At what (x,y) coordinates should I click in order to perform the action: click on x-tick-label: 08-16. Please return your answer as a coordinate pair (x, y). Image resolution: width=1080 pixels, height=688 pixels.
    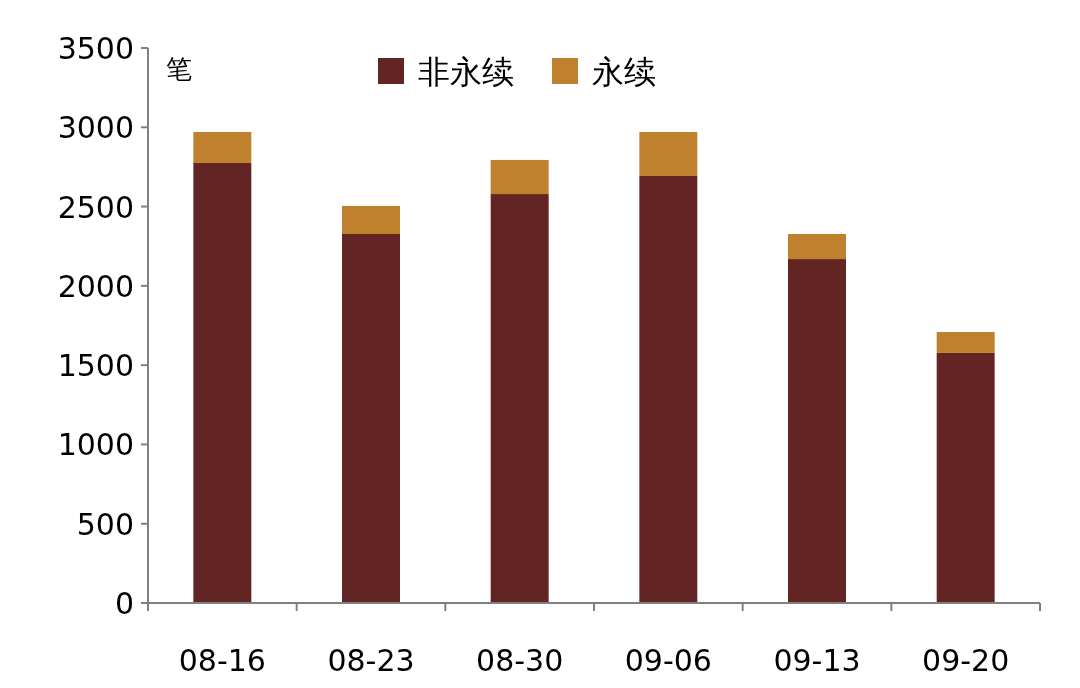
    Looking at the image, I should click on (222, 660).